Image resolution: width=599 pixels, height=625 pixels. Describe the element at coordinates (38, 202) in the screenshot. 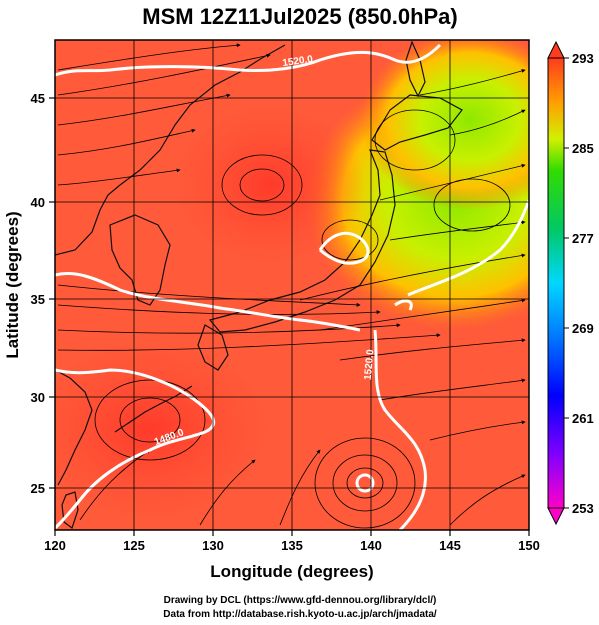

I see `y-tick-label: 40` at that location.